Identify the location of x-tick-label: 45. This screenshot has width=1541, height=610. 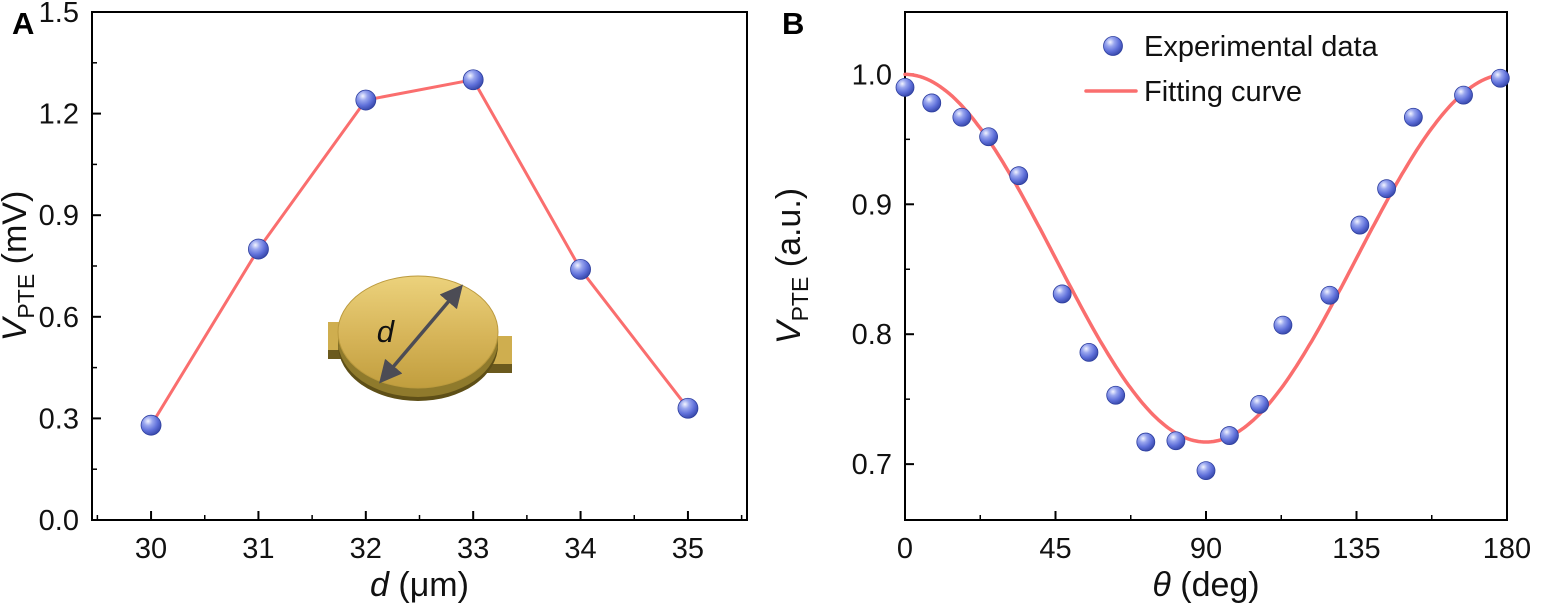
(1055, 549).